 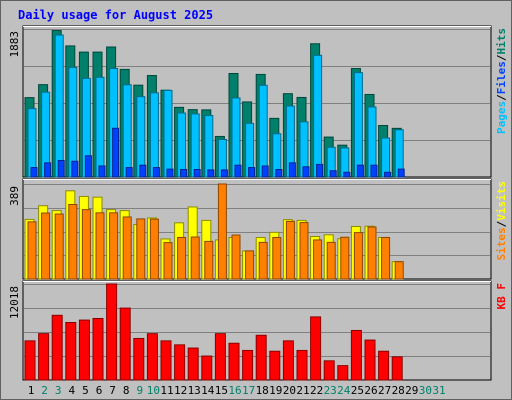 I want to click on legend-entry: Pages, so click(x=501, y=117).